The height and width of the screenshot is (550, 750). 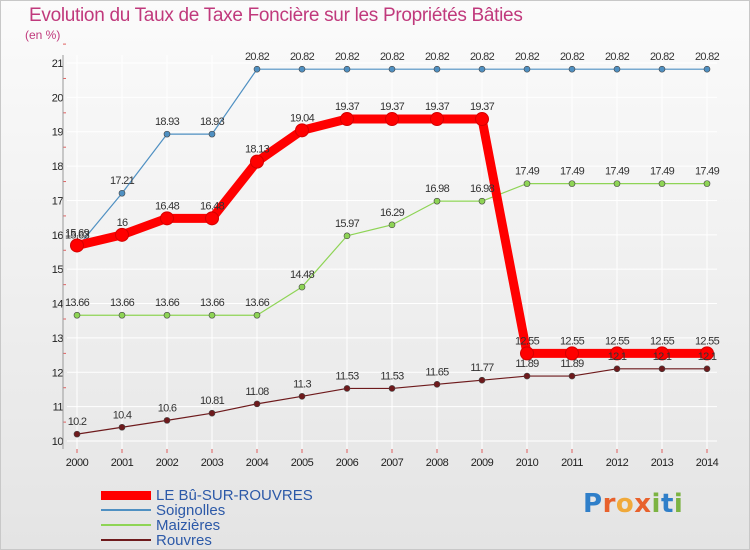 I want to click on data-label-le_bu-2000: 15.69, so click(x=77, y=233).